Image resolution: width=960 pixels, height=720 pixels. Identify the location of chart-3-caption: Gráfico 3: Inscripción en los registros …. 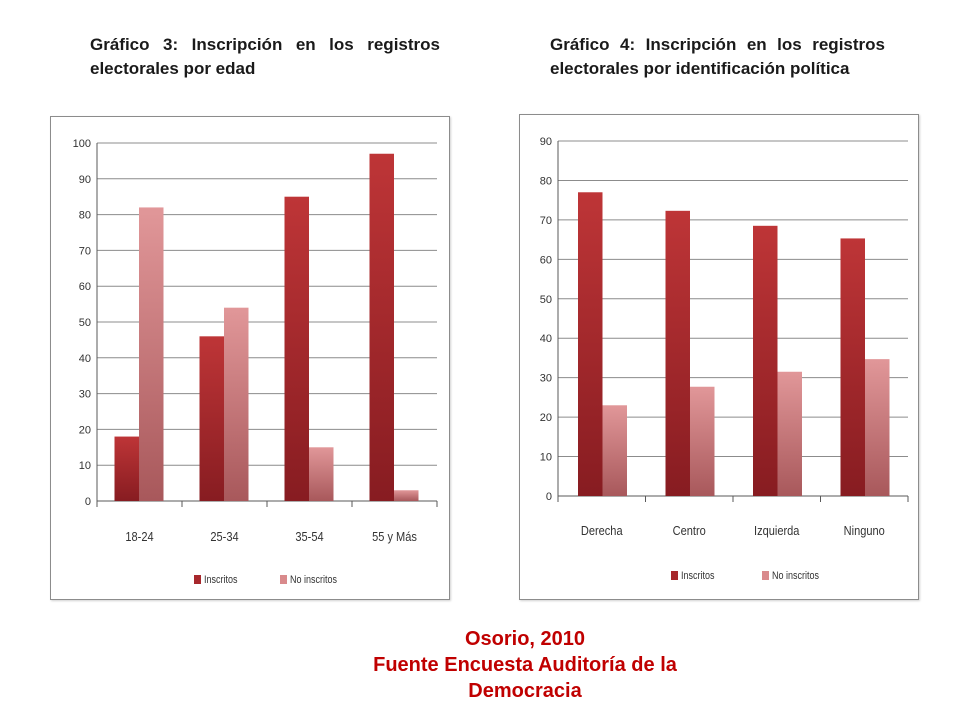
(265, 56).